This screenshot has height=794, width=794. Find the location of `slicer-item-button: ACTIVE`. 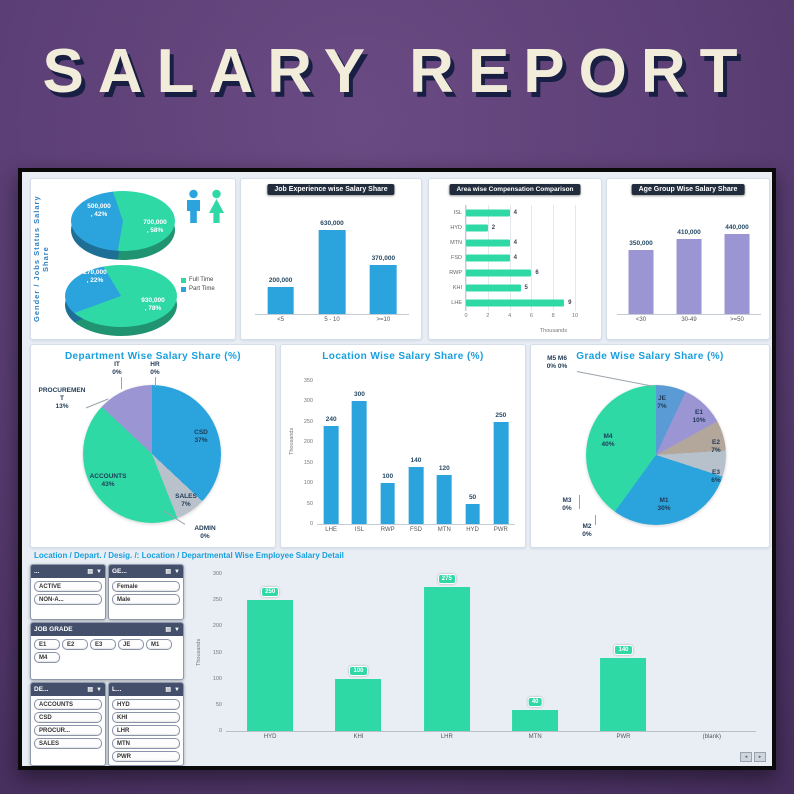

slicer-item-button: ACTIVE is located at coordinates (68, 586).